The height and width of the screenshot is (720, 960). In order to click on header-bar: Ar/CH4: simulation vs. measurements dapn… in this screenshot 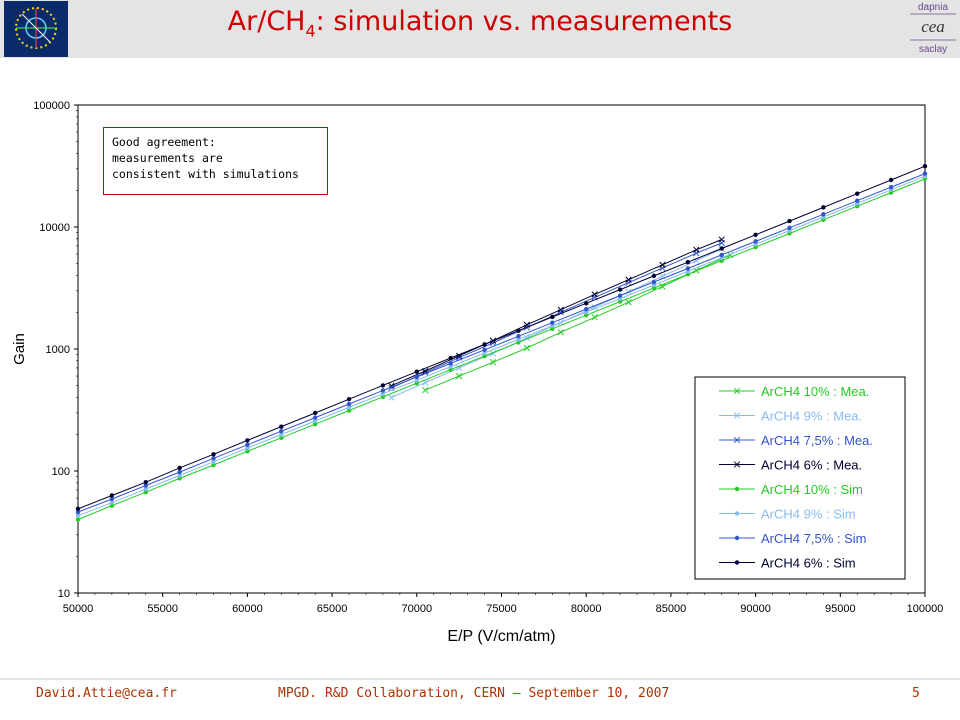, I will do `click(480, 29)`.